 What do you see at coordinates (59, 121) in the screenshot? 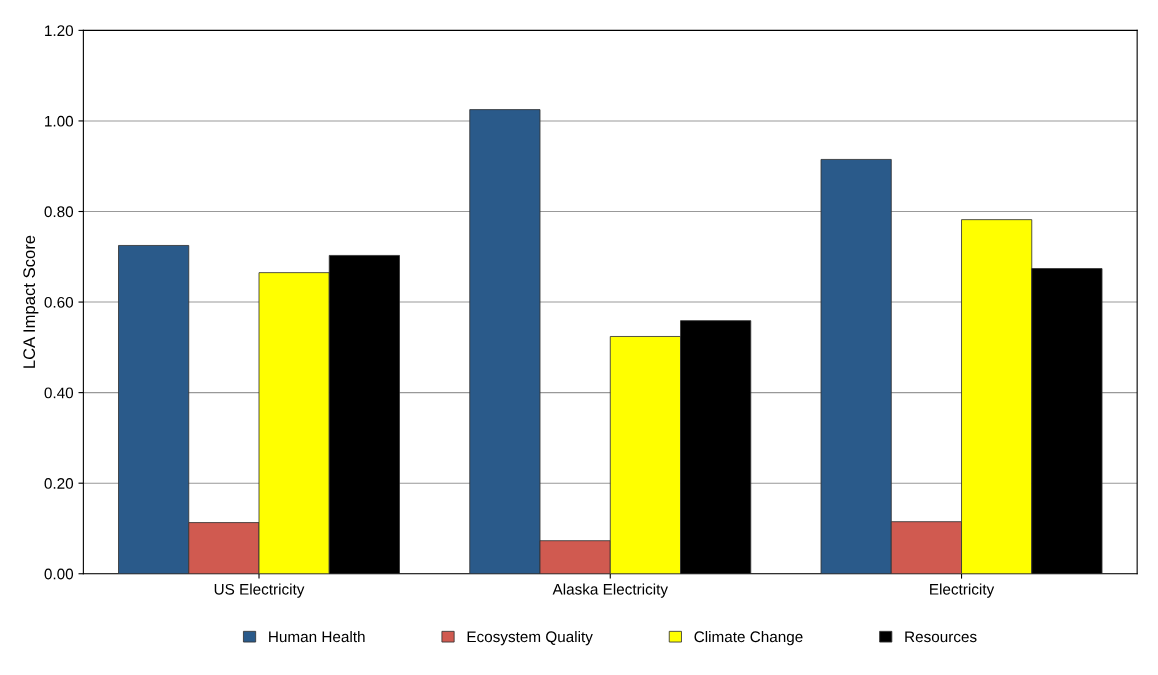
I see `y-tick-label: 1.00` at bounding box center [59, 121].